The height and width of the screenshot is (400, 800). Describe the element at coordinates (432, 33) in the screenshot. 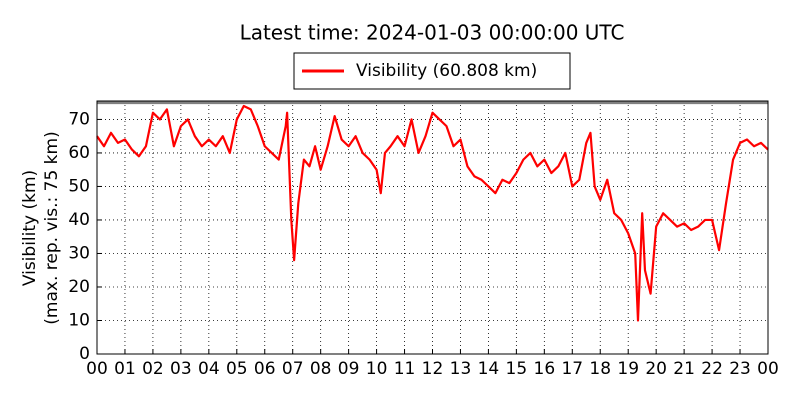

I see `chart-title: Latest time: 2024-01-03 00:00:00 UTC` at that location.